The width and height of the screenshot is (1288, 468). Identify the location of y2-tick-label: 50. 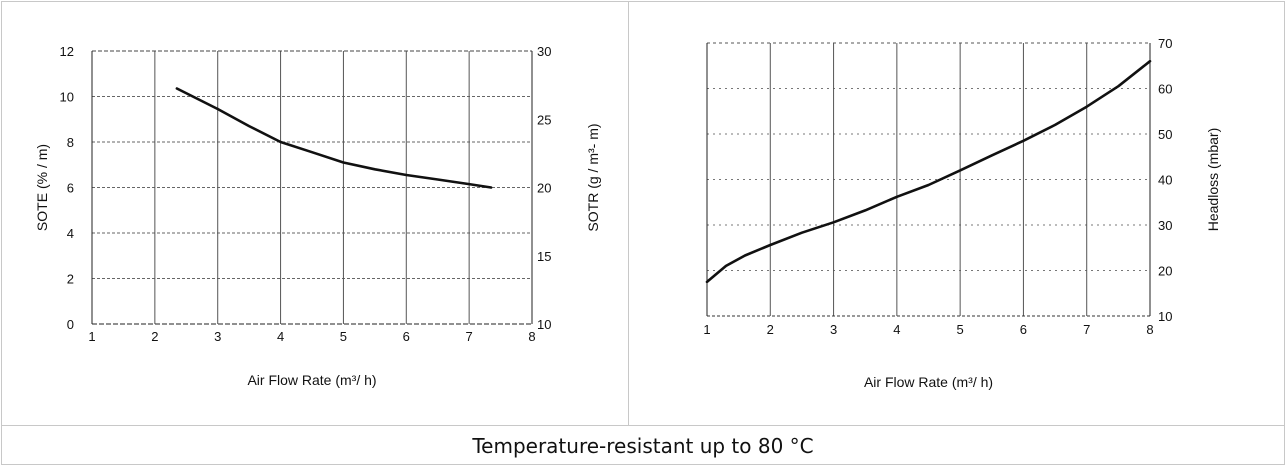
(1165, 134).